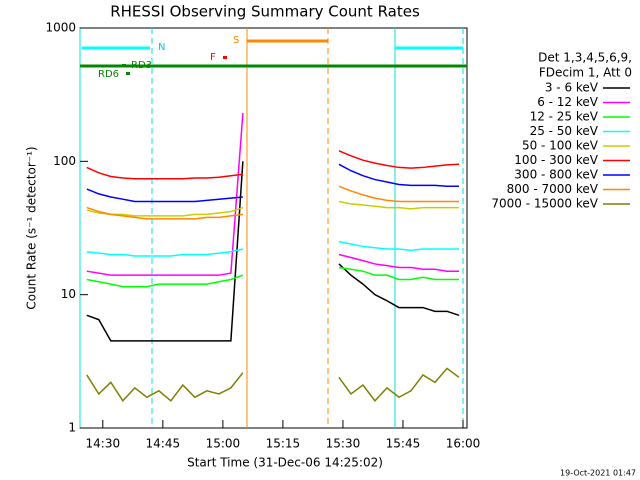  What do you see at coordinates (223, 444) in the screenshot?
I see `x-tick-label: 15:00` at bounding box center [223, 444].